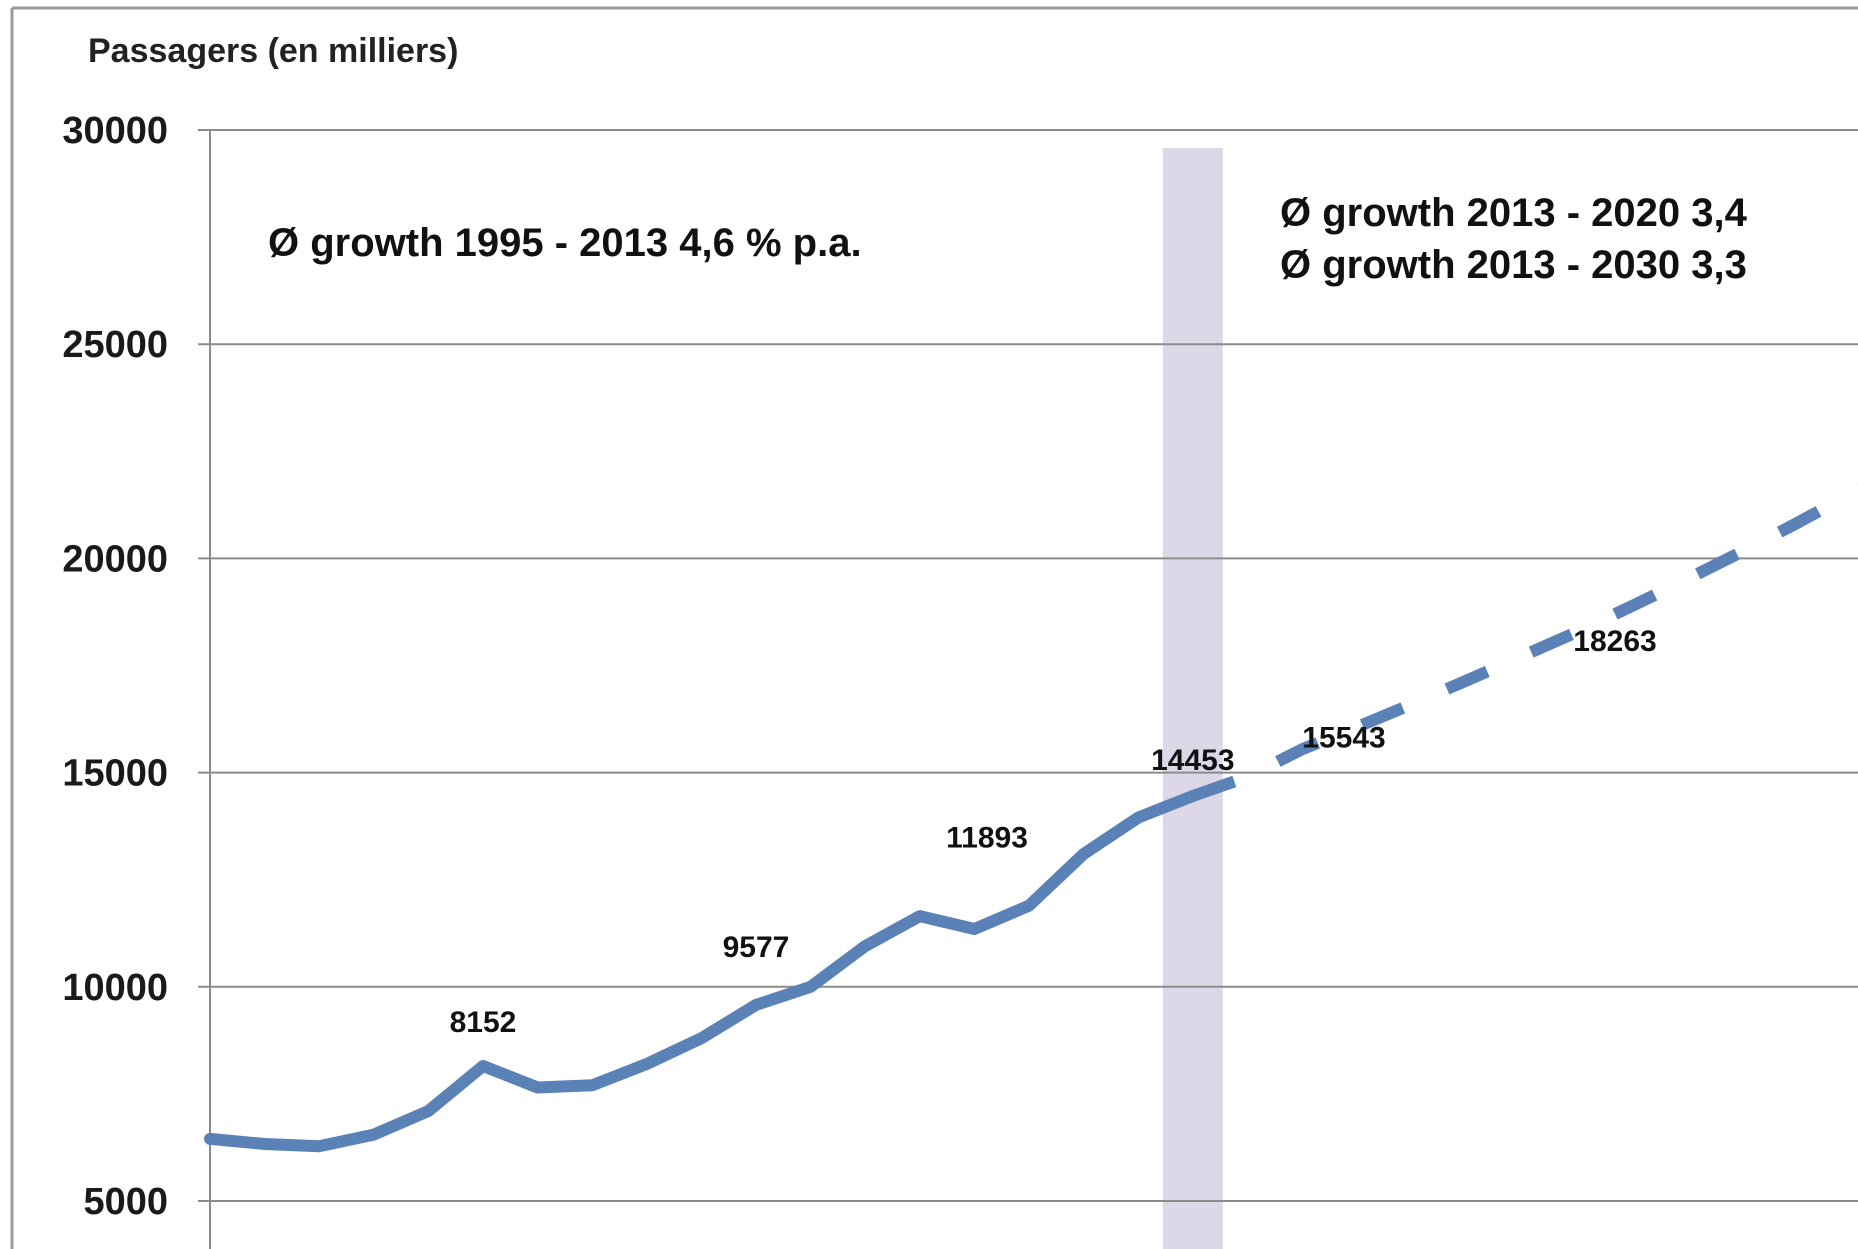 The width and height of the screenshot is (1858, 1249). Describe the element at coordinates (1514, 213) in the screenshot. I see `growth-annotation-2: Ø growth 2013 - 2020 3,4` at that location.